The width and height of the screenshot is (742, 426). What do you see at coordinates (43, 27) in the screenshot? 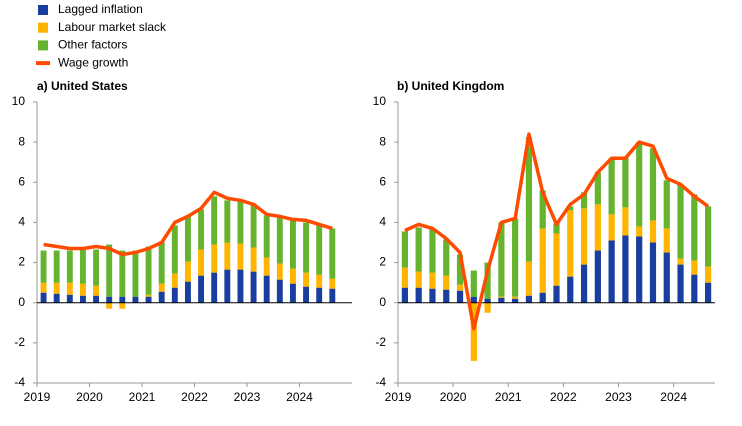
I see `legend-swatch` at bounding box center [43, 27].